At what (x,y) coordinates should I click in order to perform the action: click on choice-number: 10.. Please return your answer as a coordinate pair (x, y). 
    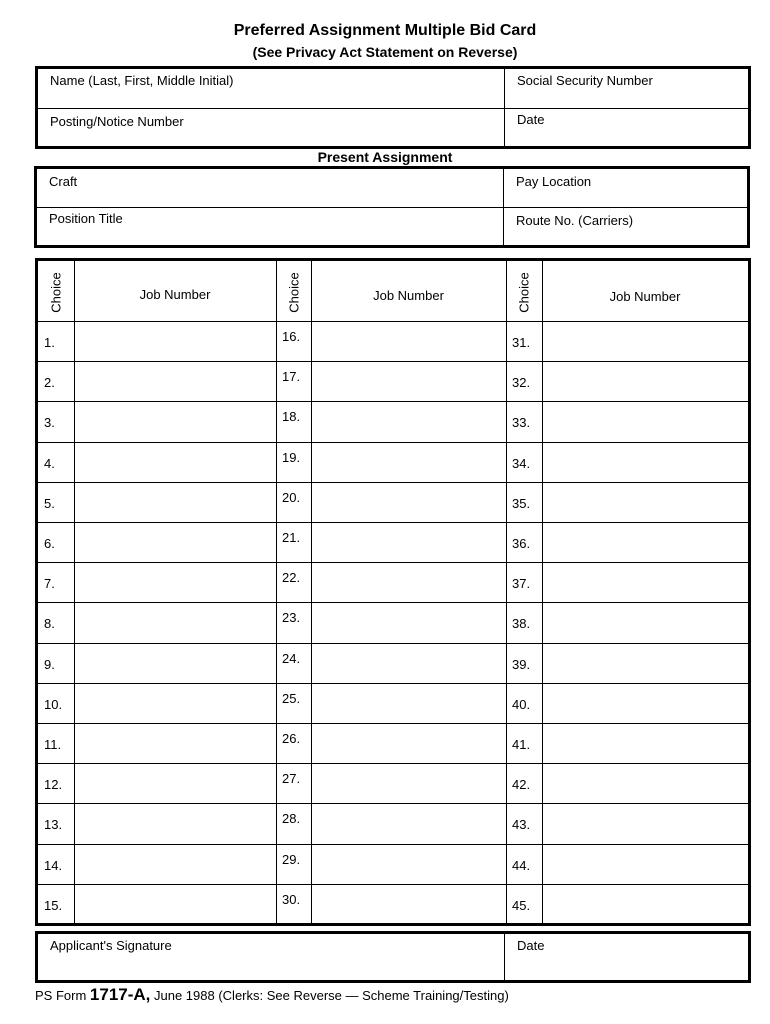
    Looking at the image, I should click on (53, 704).